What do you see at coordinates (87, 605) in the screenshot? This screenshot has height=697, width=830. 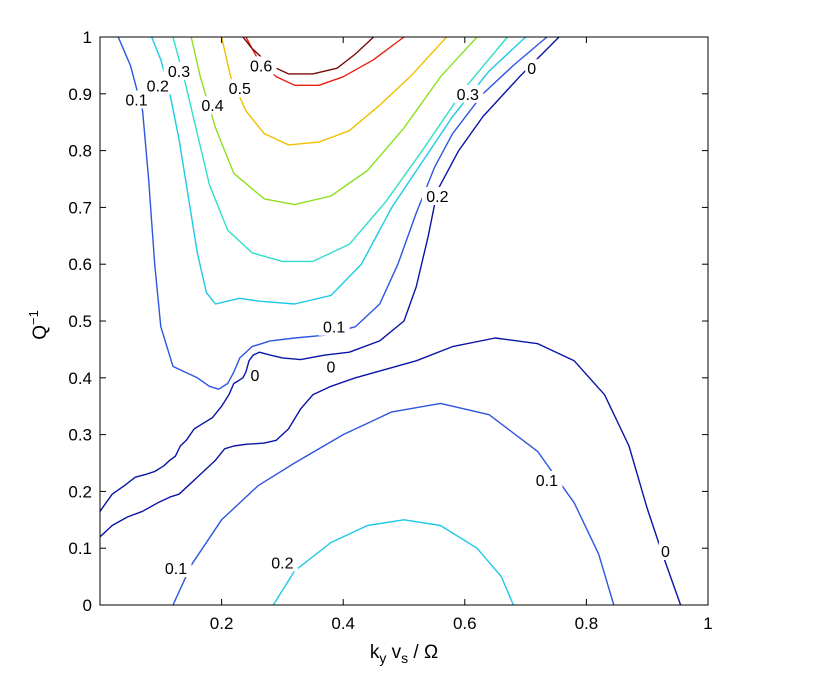 I see `y-tick-label-0: 0` at bounding box center [87, 605].